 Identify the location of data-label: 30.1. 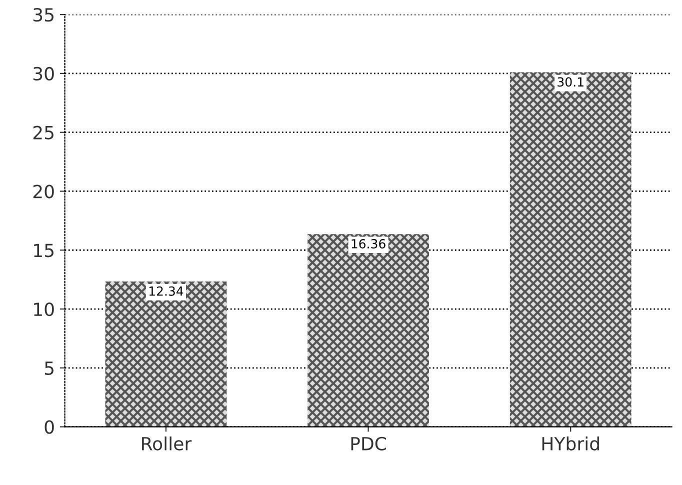
(571, 82).